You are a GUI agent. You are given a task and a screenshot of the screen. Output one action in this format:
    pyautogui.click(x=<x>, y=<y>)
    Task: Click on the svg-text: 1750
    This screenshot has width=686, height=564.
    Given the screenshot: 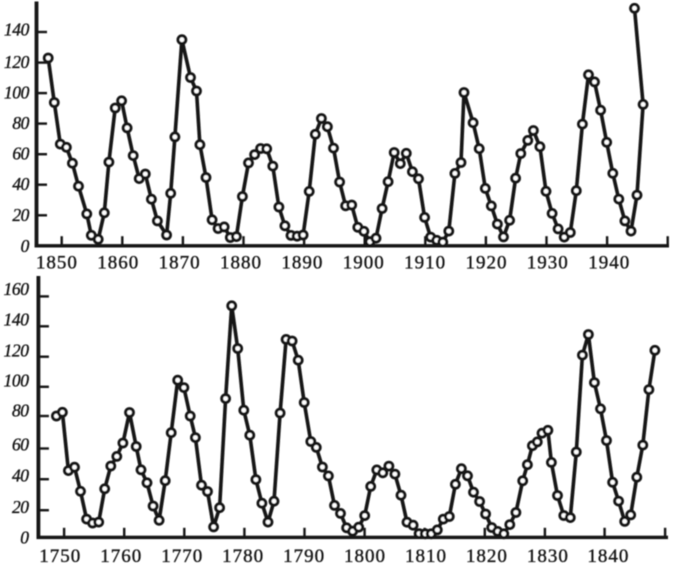 What is the action you would take?
    pyautogui.click(x=59, y=555)
    